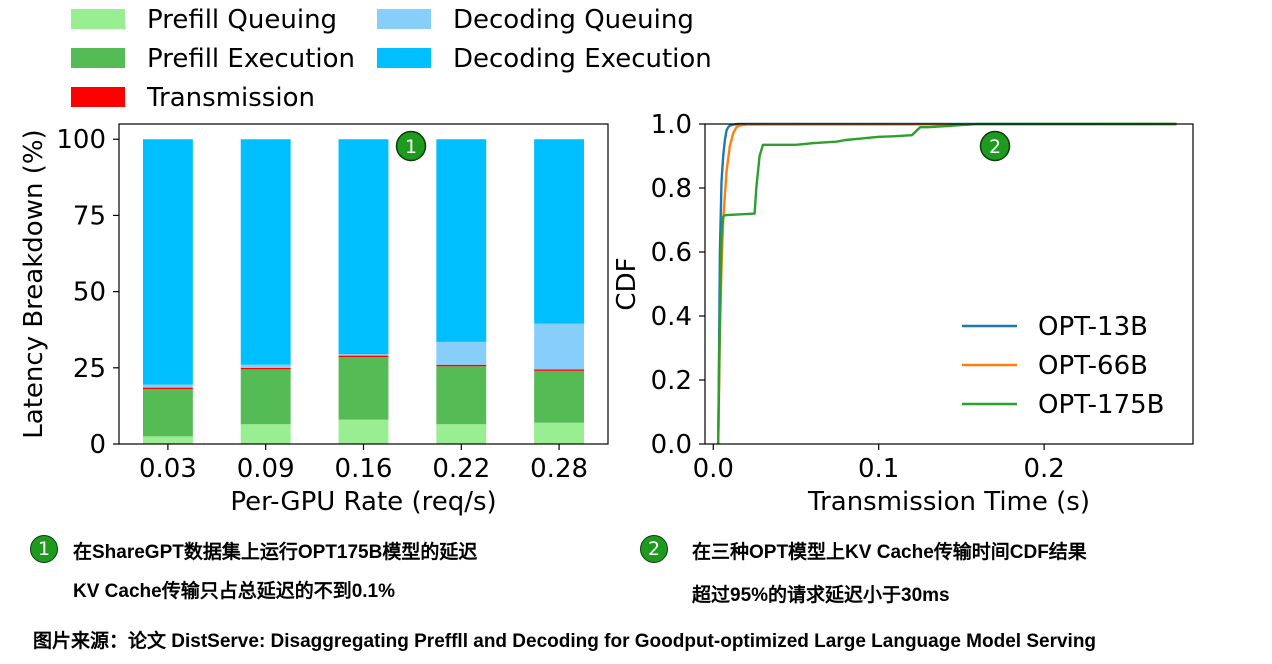 The width and height of the screenshot is (1272, 664). What do you see at coordinates (671, 381) in the screenshot?
I see `cdf-y-tick-label-1: 0.2` at bounding box center [671, 381].